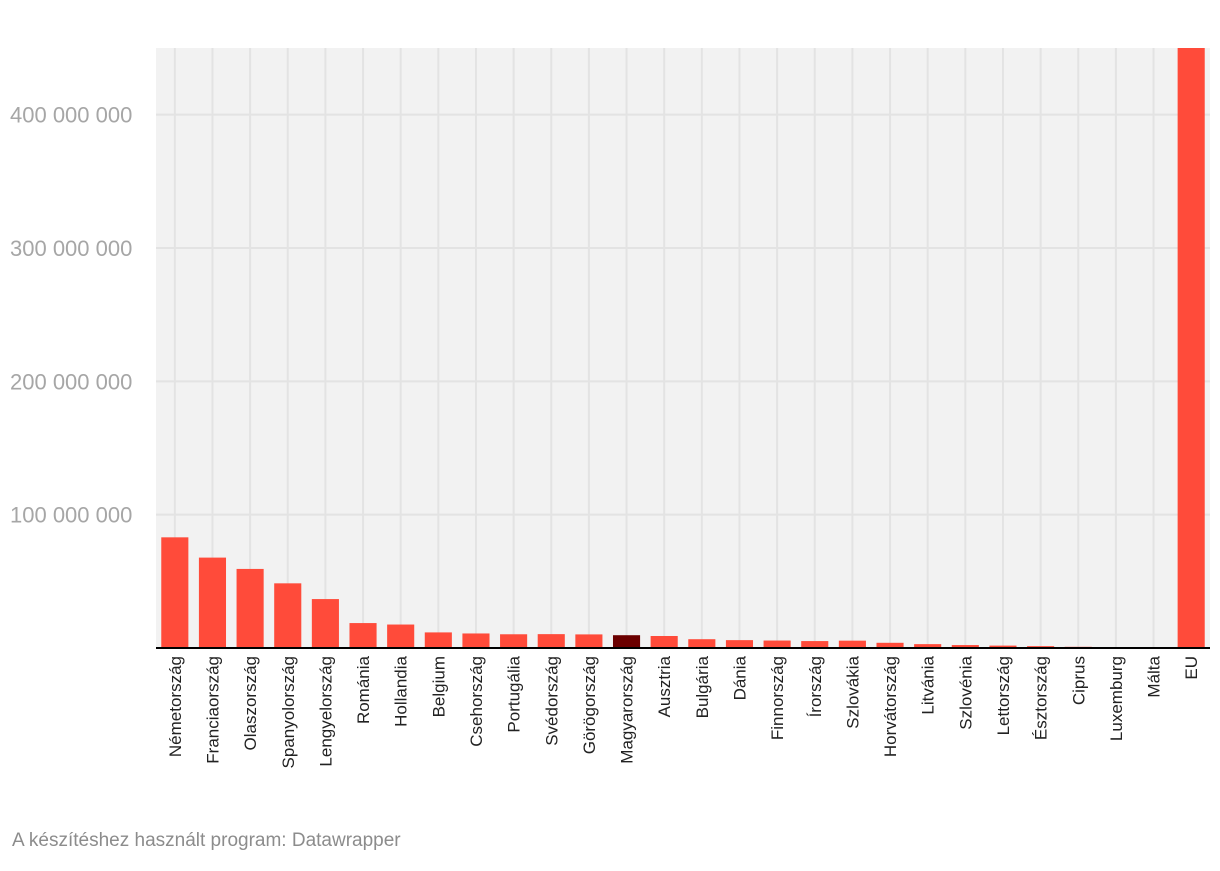 The image size is (1220, 871). What do you see at coordinates (71, 381) in the screenshot?
I see `y-tick-label: 200 000 000` at bounding box center [71, 381].